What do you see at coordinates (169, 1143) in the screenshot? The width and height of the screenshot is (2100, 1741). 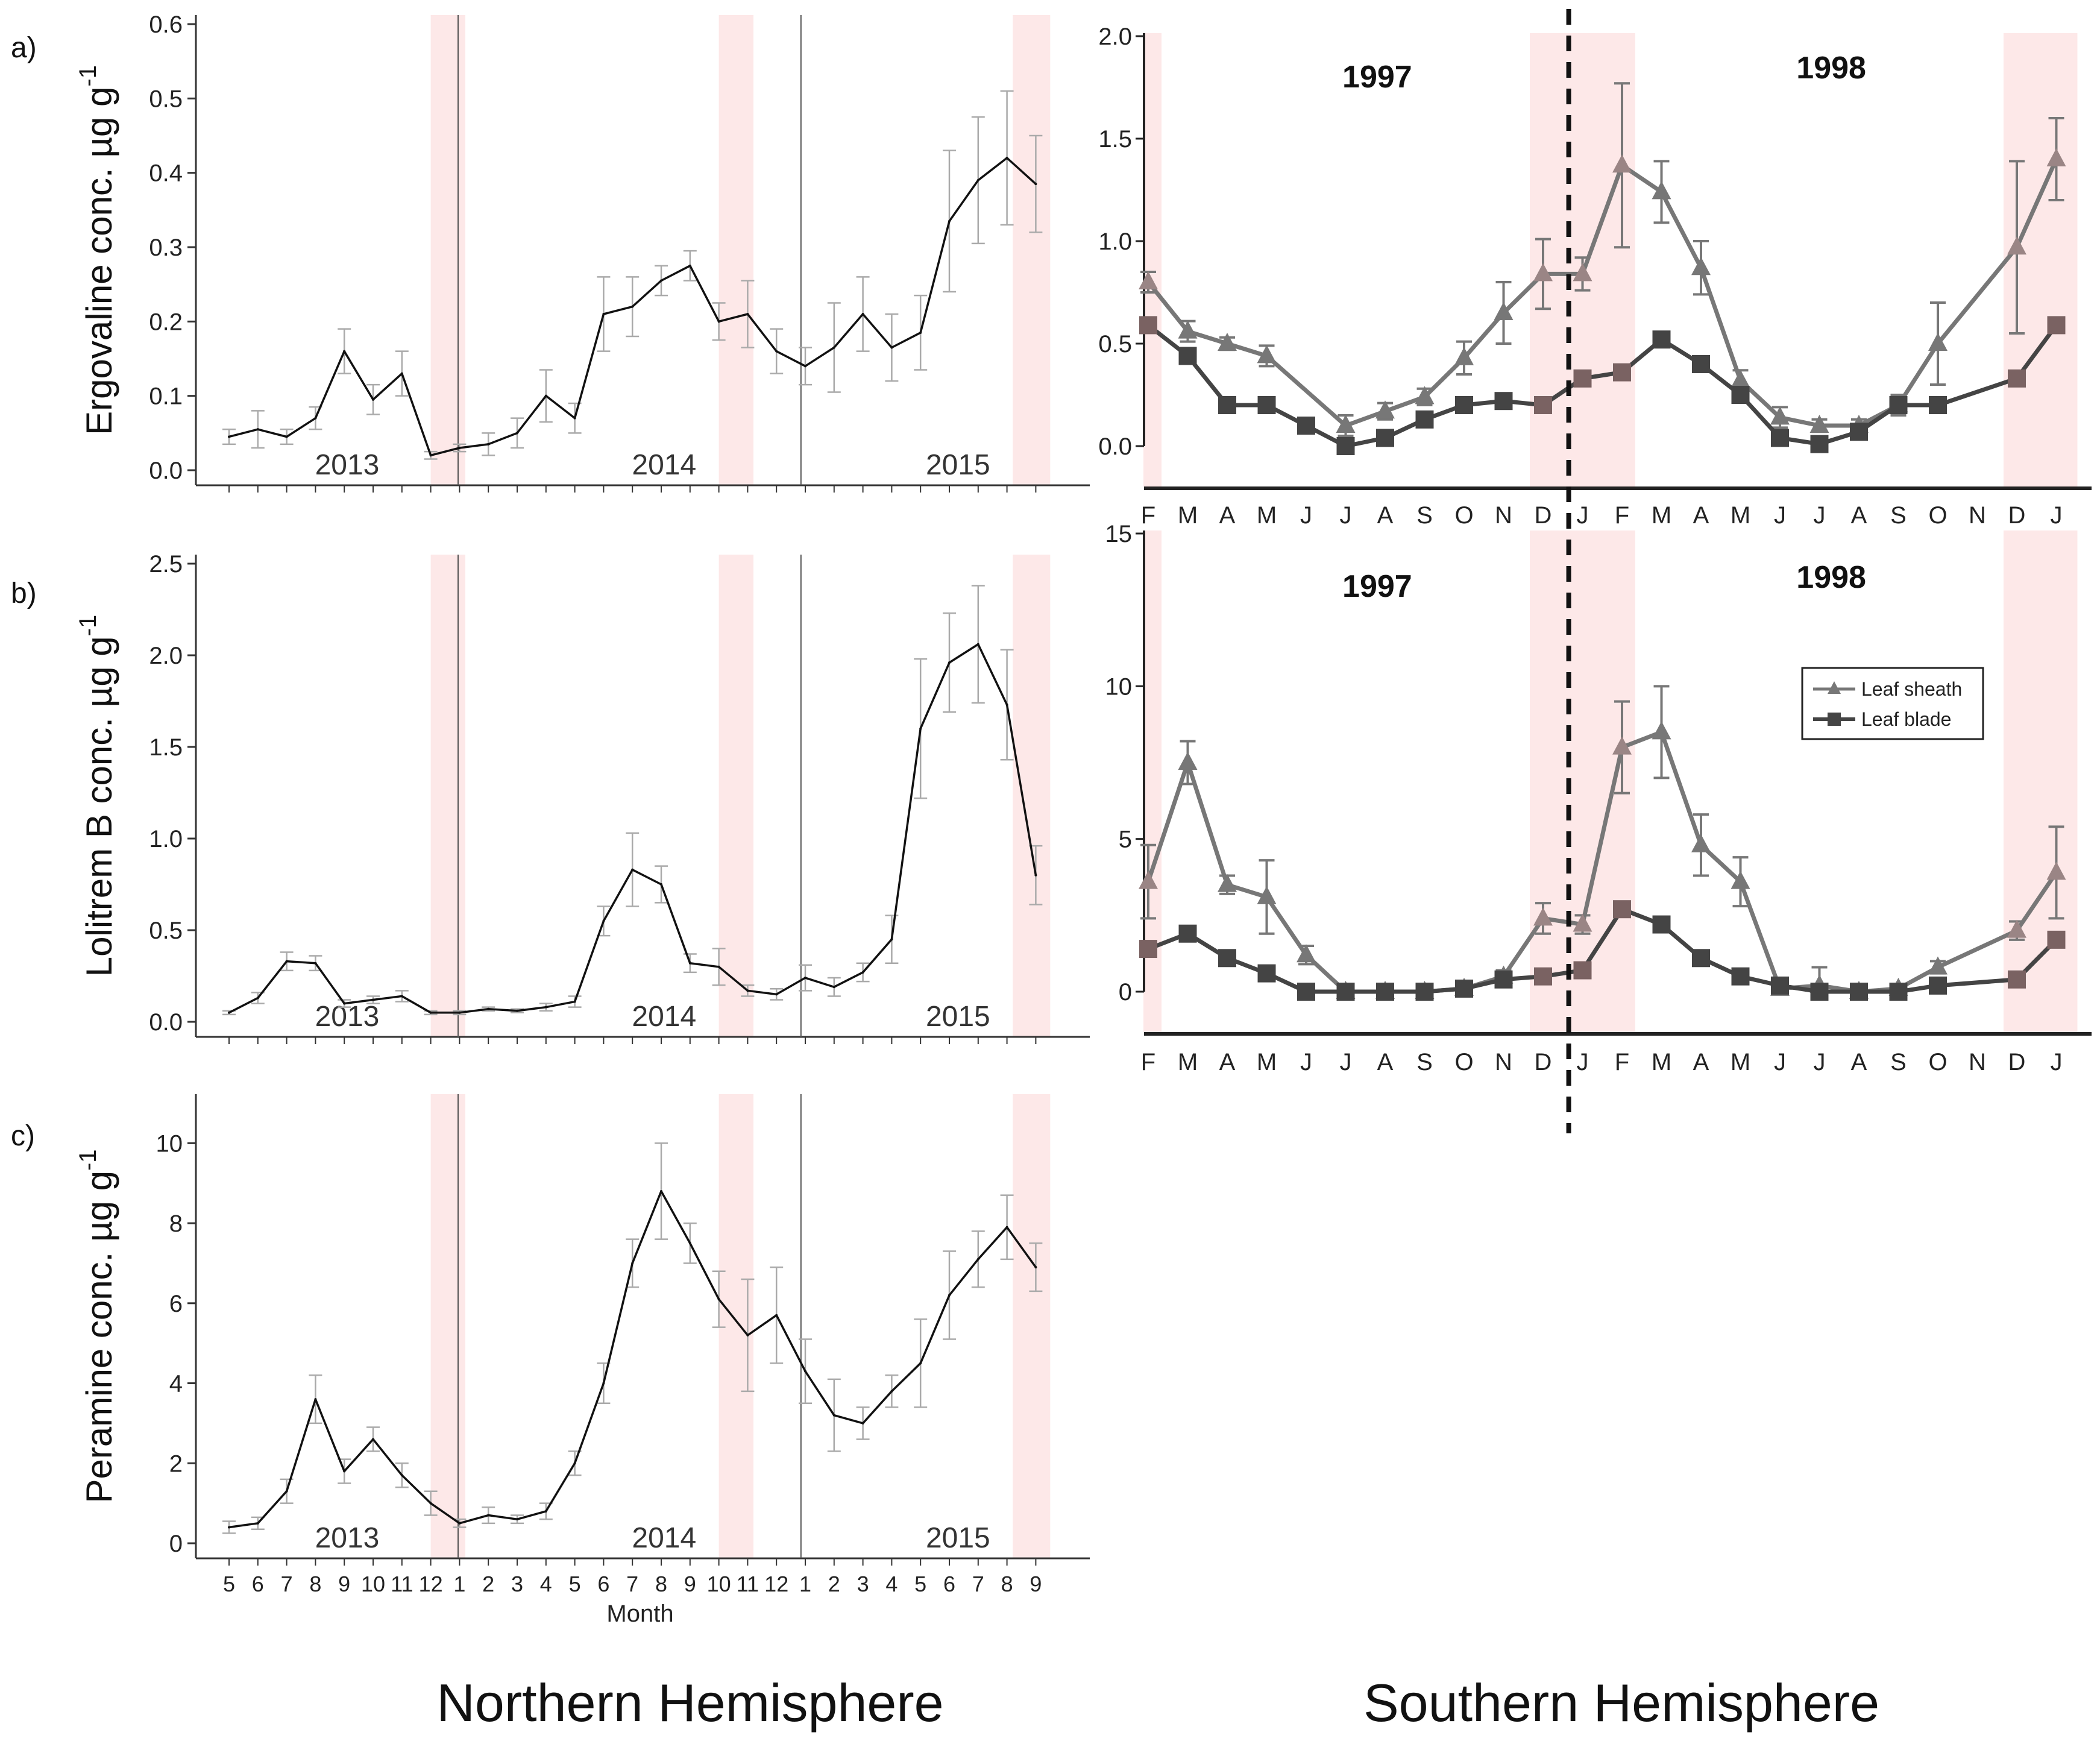 I see `y-tick-label: 10` at bounding box center [169, 1143].